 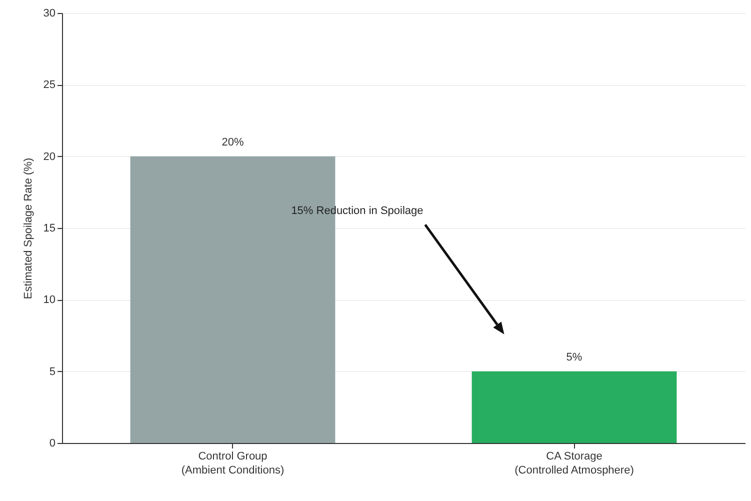 What do you see at coordinates (49, 228) in the screenshot?
I see `y-tick-label: 15` at bounding box center [49, 228].